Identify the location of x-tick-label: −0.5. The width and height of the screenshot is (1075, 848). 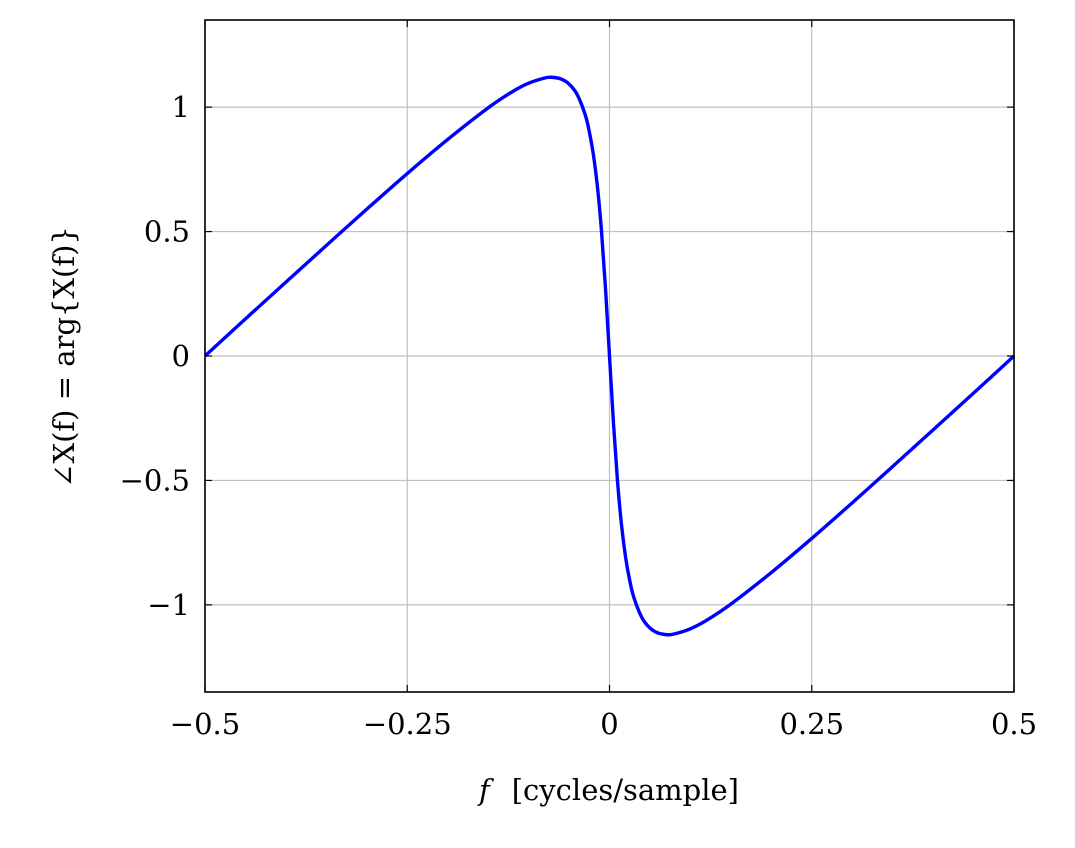
(205, 724).